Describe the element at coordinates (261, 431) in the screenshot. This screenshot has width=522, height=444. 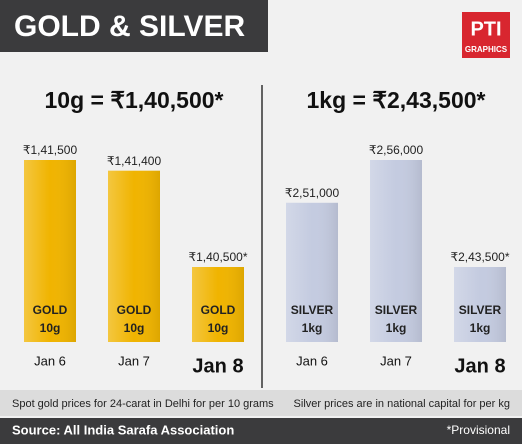
I see `footer-band` at that location.